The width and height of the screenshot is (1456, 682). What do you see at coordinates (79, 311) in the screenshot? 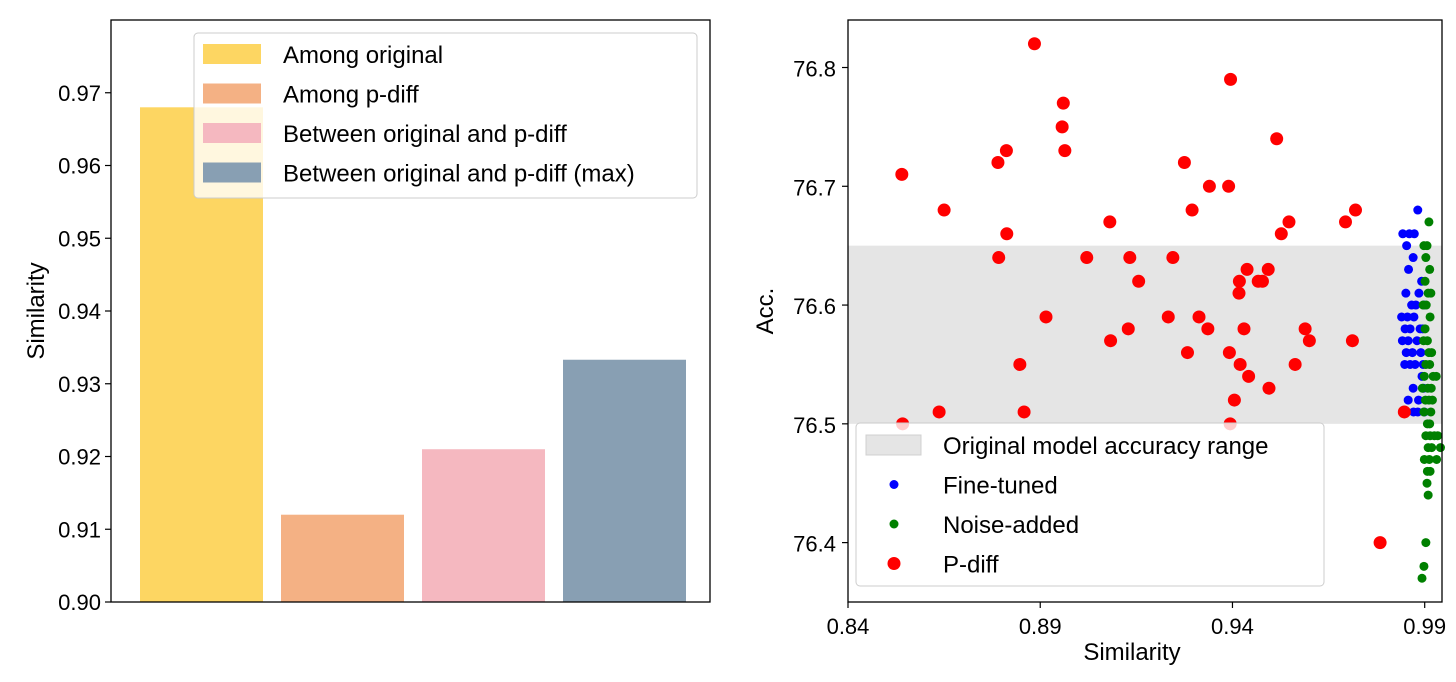
I see `bar-y-tick-label: 0.94` at bounding box center [79, 311].